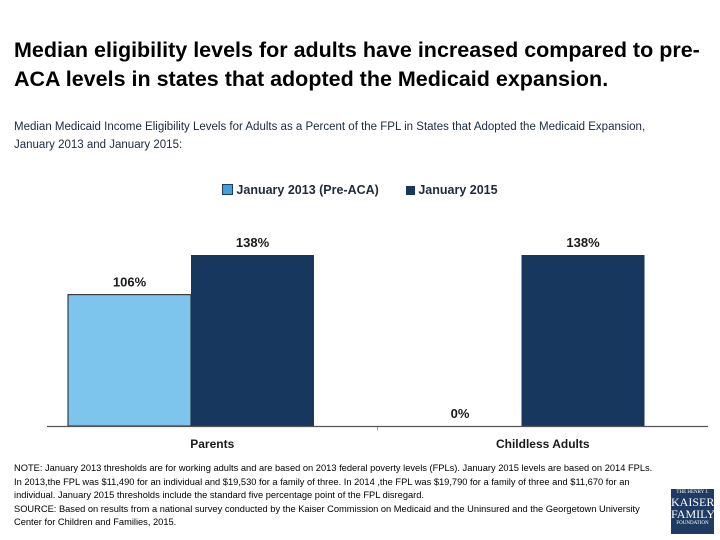  I want to click on legend-item-2013: January 2013 (Pre-ACA), so click(300, 190).